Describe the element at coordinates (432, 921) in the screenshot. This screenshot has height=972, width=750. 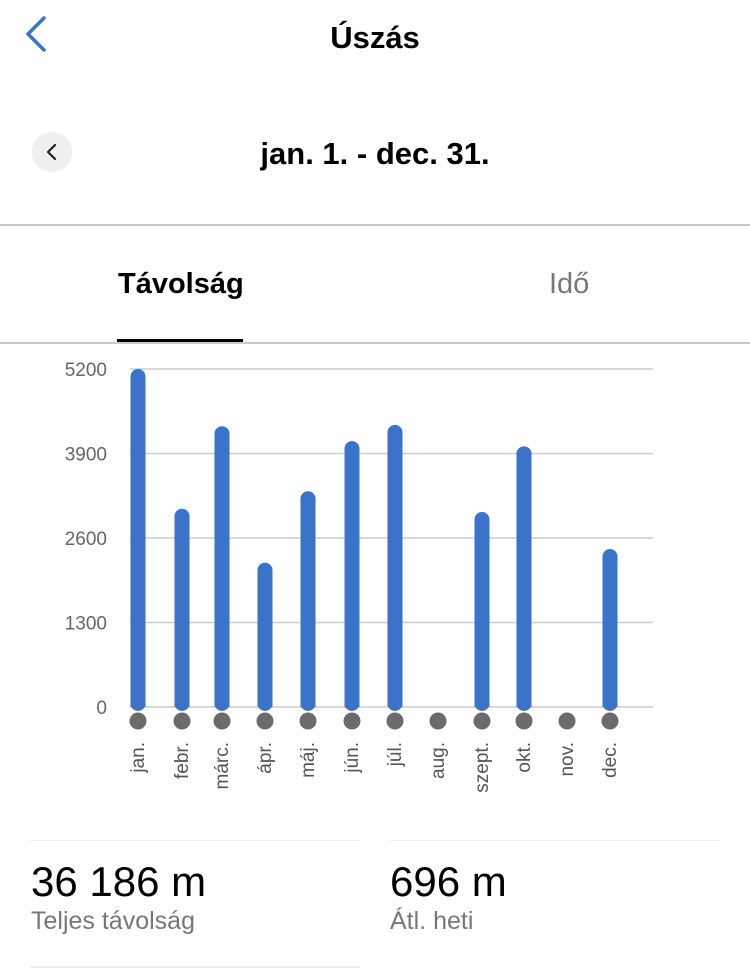
I see `weekly-average-label: Átl. heti` at that location.